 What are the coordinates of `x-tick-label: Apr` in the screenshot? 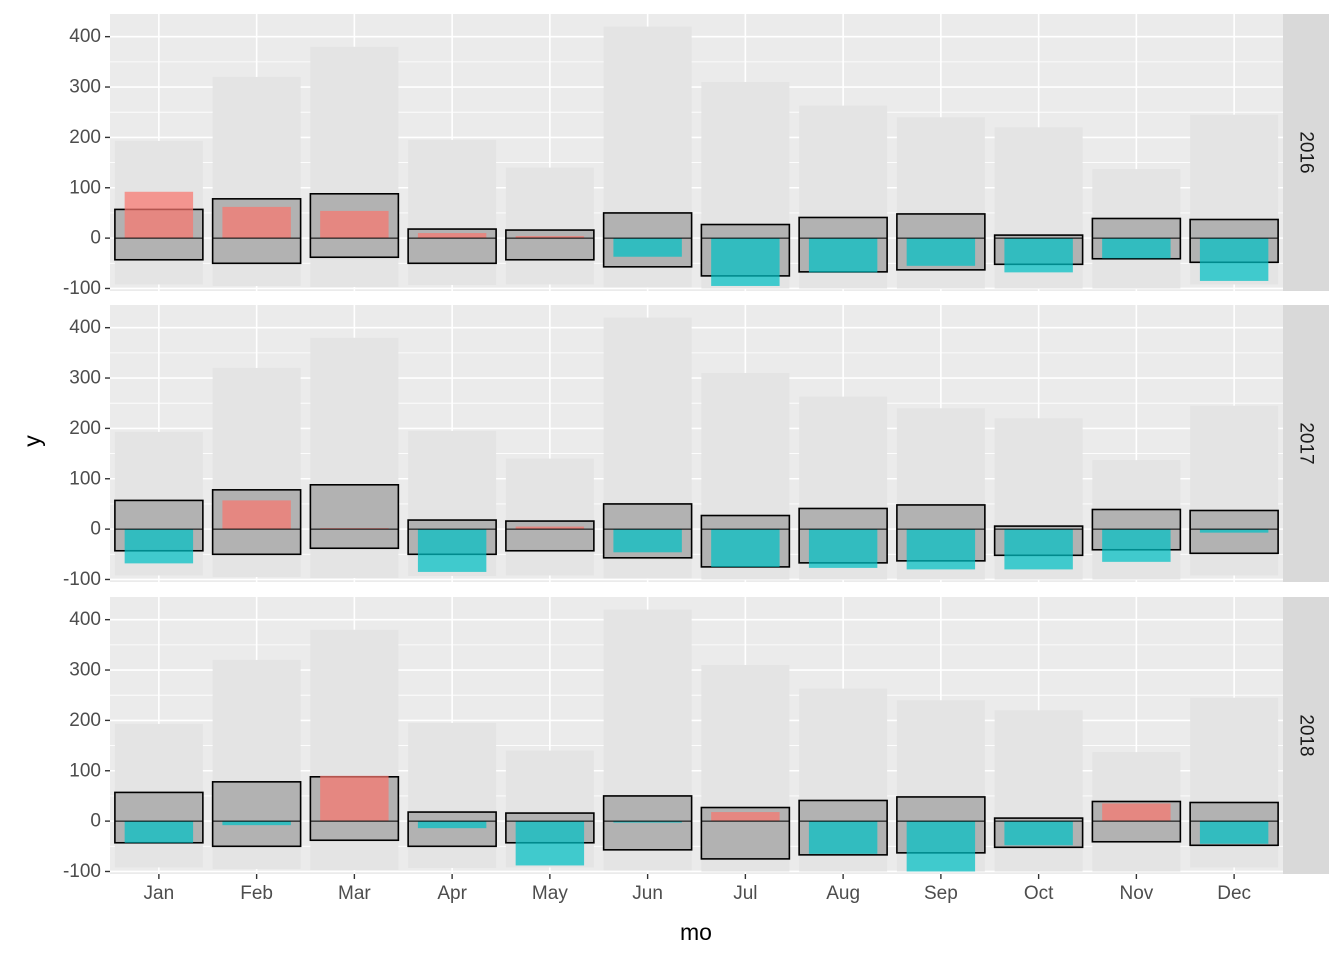 It's located at (452, 893).